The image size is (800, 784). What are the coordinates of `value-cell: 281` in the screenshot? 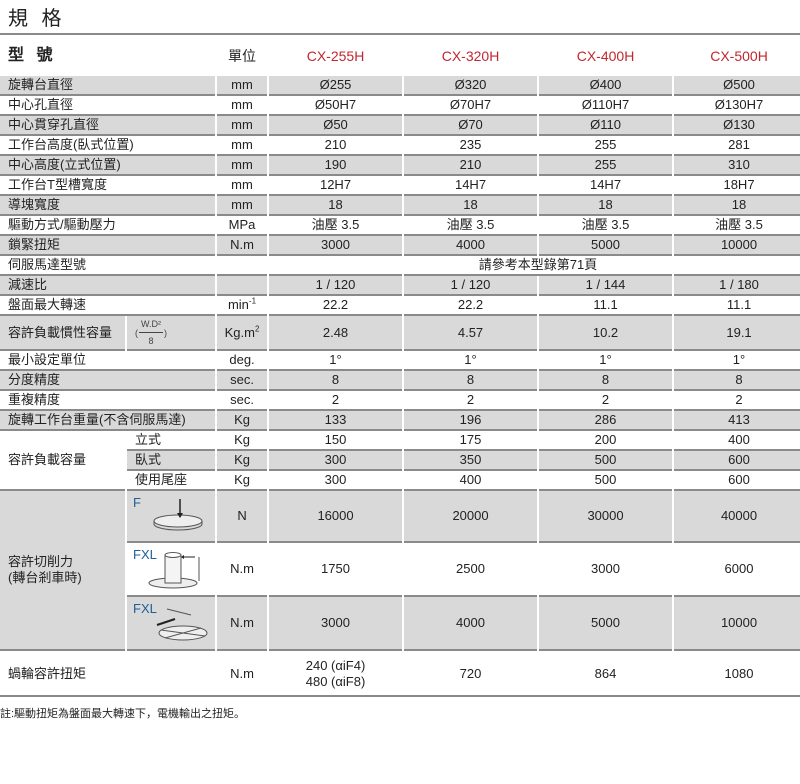 It's located at (737, 146).